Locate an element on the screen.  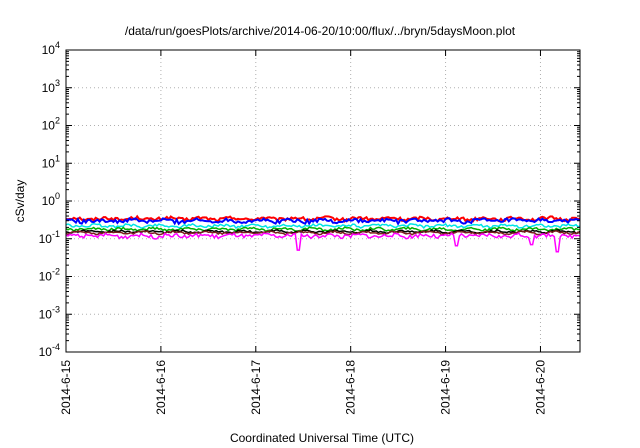
y-tick-label: 10⁴ is located at coordinates (51, 48).